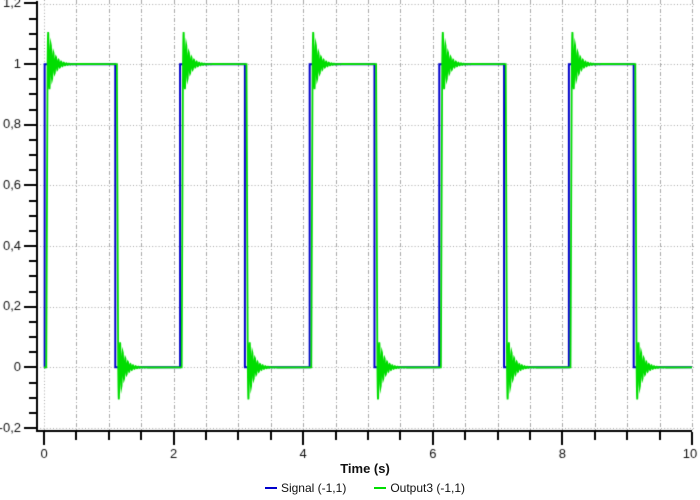  Describe the element at coordinates (365, 487) in the screenshot. I see `legend: Signal (-1,1) Output3 (-1,1)` at that location.